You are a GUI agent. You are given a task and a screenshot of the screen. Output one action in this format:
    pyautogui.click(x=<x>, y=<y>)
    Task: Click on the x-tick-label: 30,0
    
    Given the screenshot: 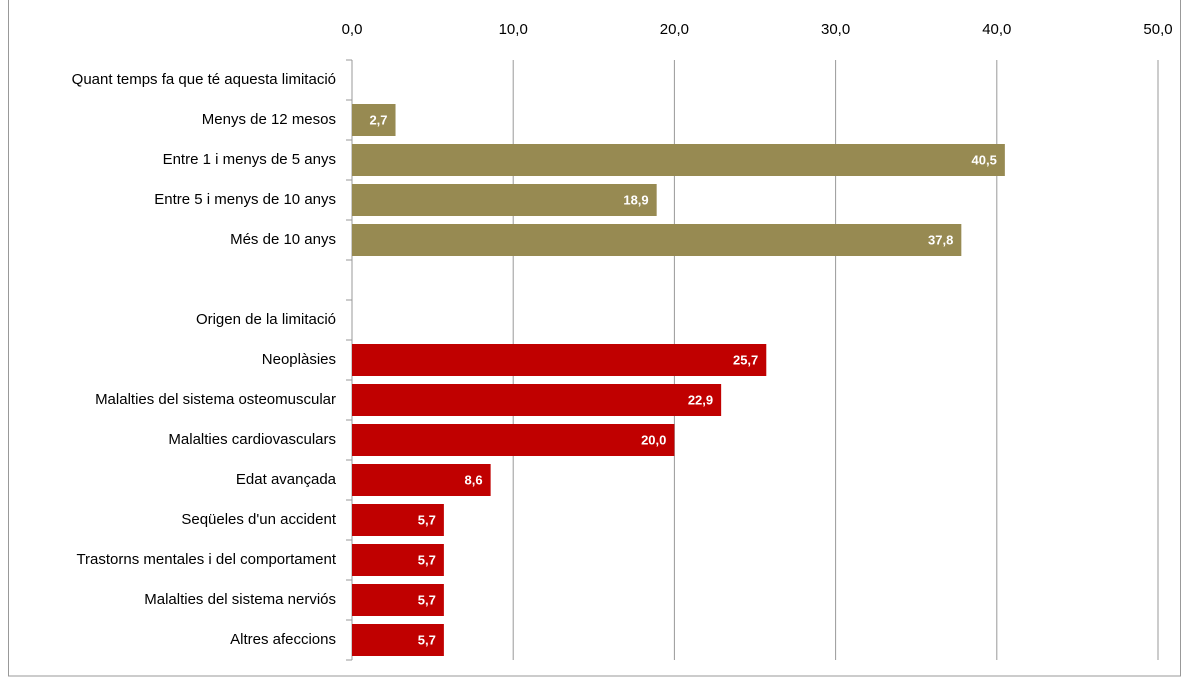 What is the action you would take?
    pyautogui.click(x=835, y=29)
    